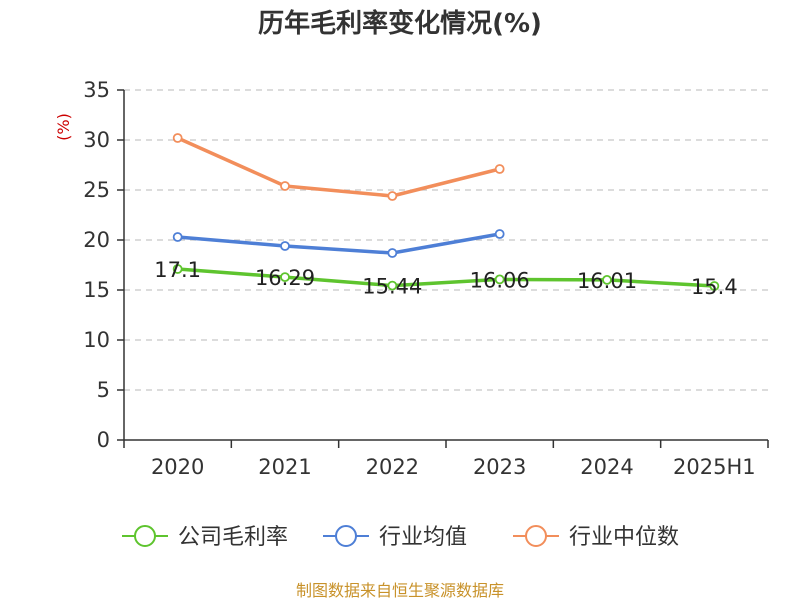  Describe the element at coordinates (96, 90) in the screenshot. I see `y-tick-label: 35` at that location.